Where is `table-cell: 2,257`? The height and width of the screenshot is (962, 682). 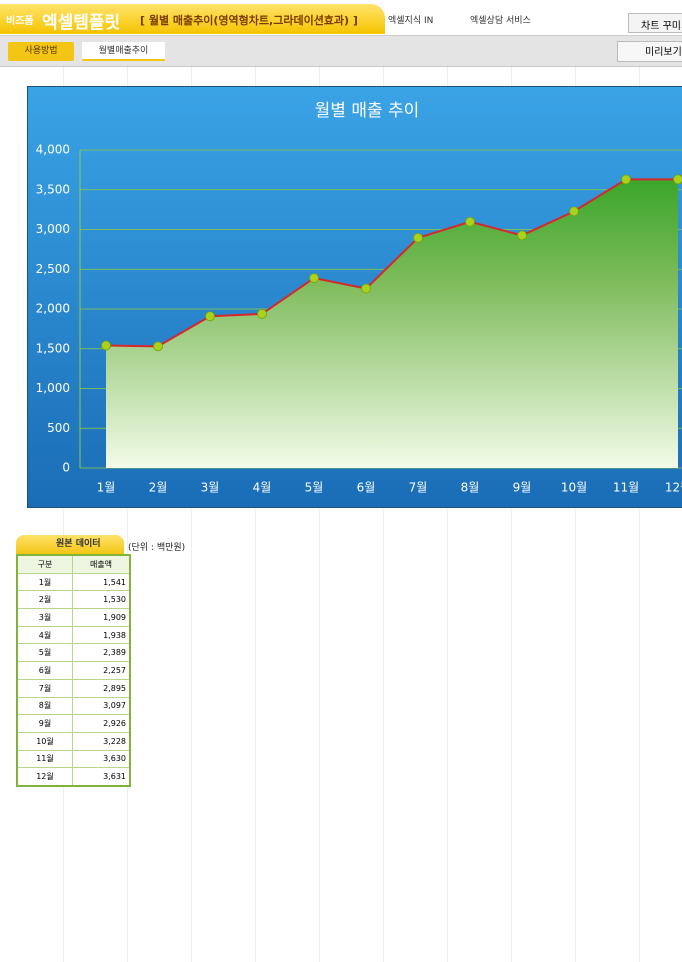 table-cell: 2,257 is located at coordinates (101, 670).